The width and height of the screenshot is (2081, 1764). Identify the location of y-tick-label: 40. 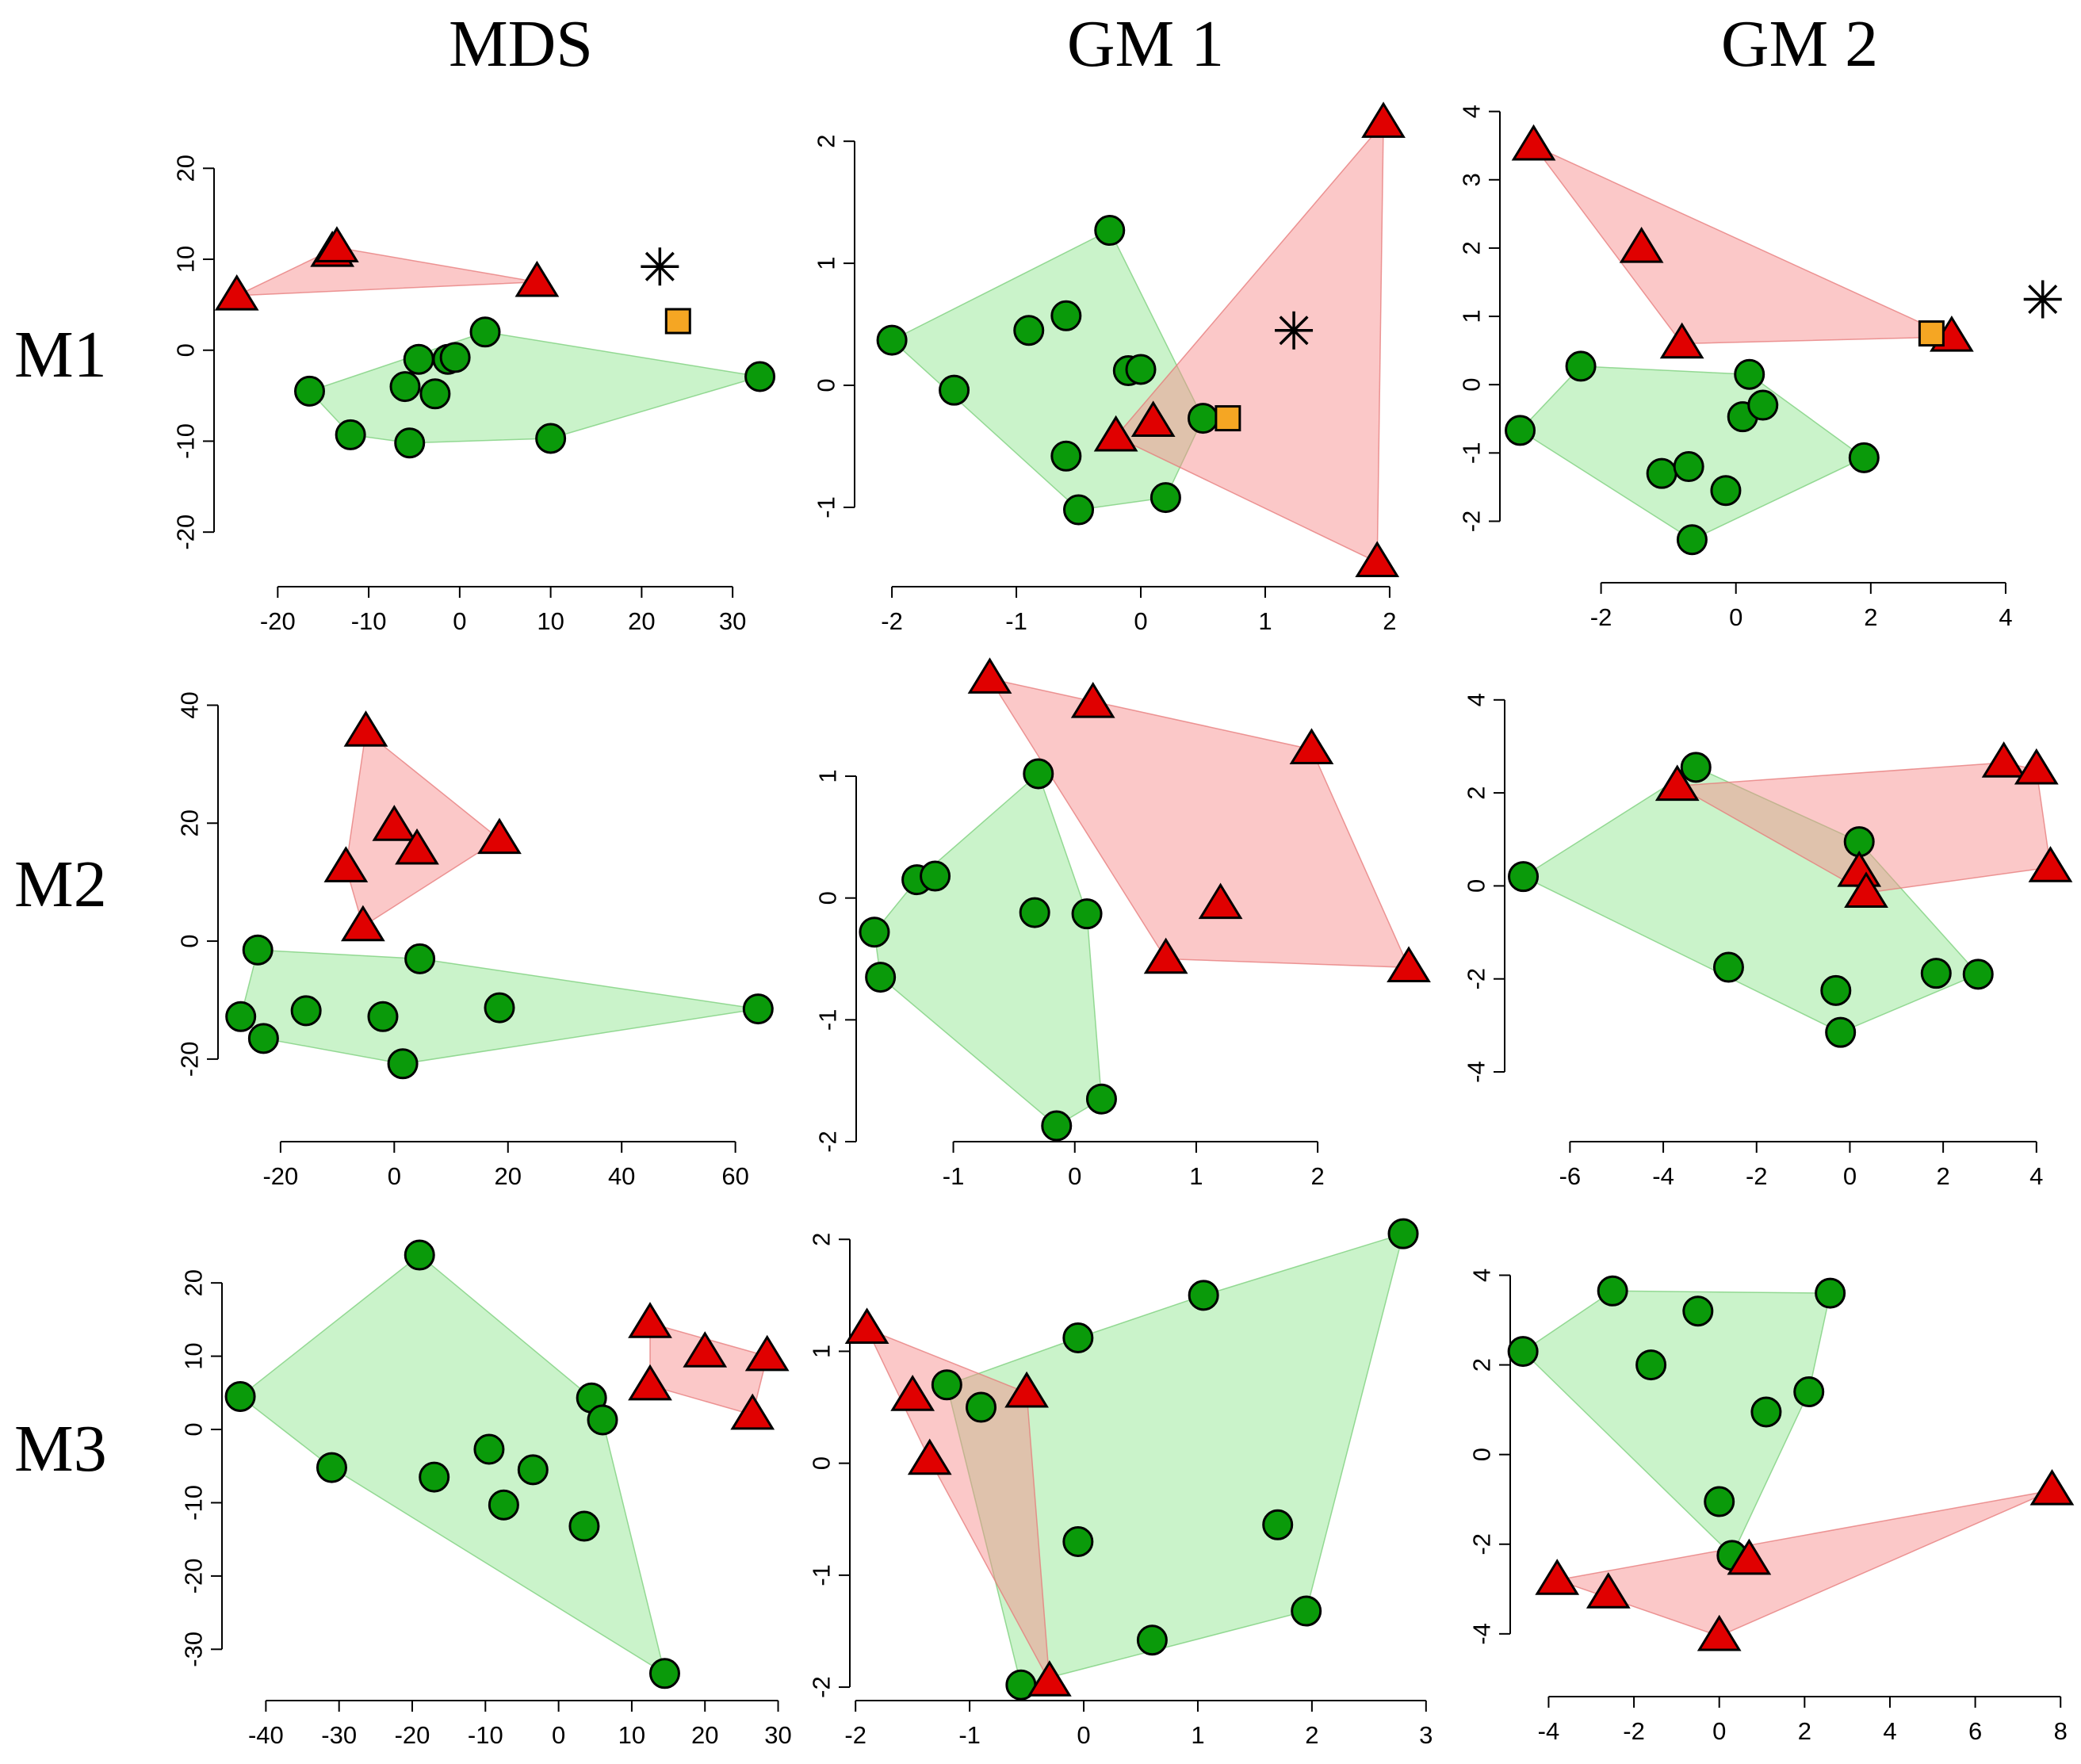
(190, 705).